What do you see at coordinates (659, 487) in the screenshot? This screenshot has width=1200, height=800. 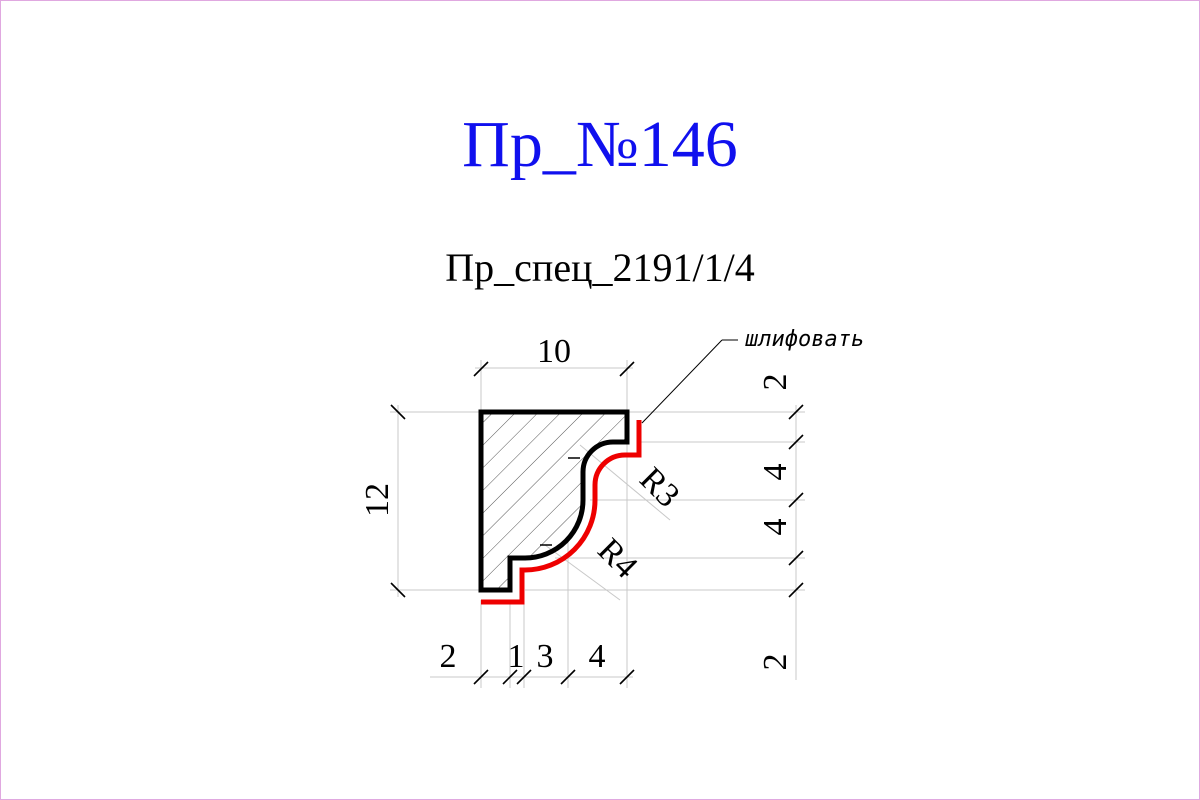 I see `radius-upper-label: R3` at bounding box center [659, 487].